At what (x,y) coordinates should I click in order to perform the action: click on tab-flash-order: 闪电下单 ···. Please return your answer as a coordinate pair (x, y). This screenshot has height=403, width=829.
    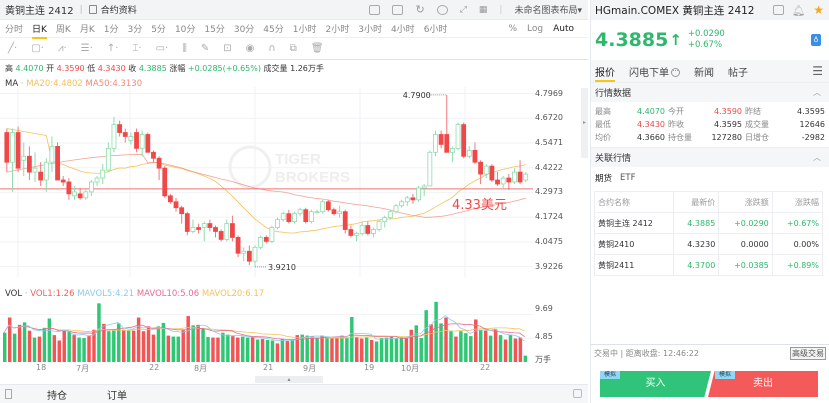
    Looking at the image, I should click on (654, 73).